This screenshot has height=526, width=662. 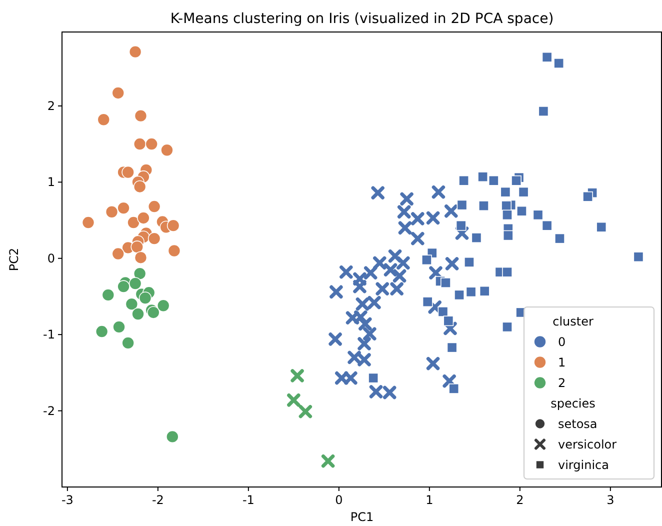 What do you see at coordinates (362, 19) in the screenshot?
I see `chart-title: K-Means clustering on Iris (visualized in 2D PCA space)` at bounding box center [362, 19].